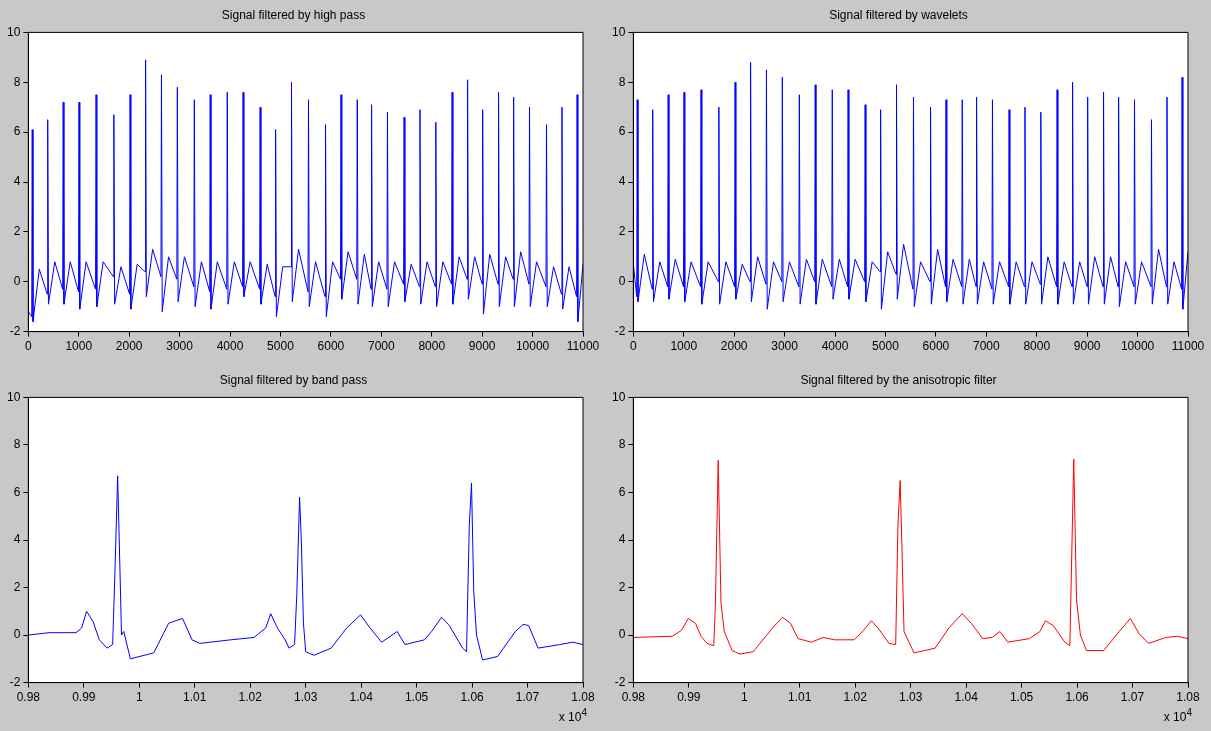 The width and height of the screenshot is (1211, 731). Describe the element at coordinates (293, 14) in the screenshot. I see `chart-title: Signal filtered by high pass` at that location.